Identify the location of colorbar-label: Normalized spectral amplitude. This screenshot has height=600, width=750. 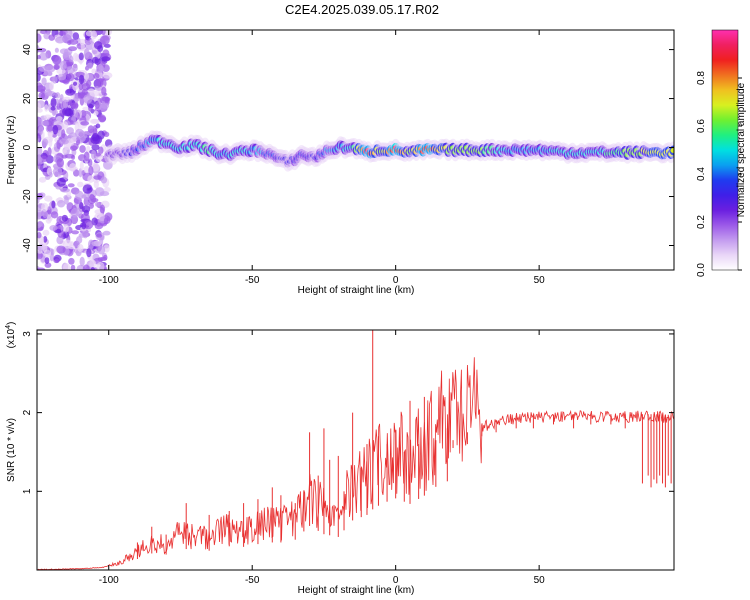
(741, 149).